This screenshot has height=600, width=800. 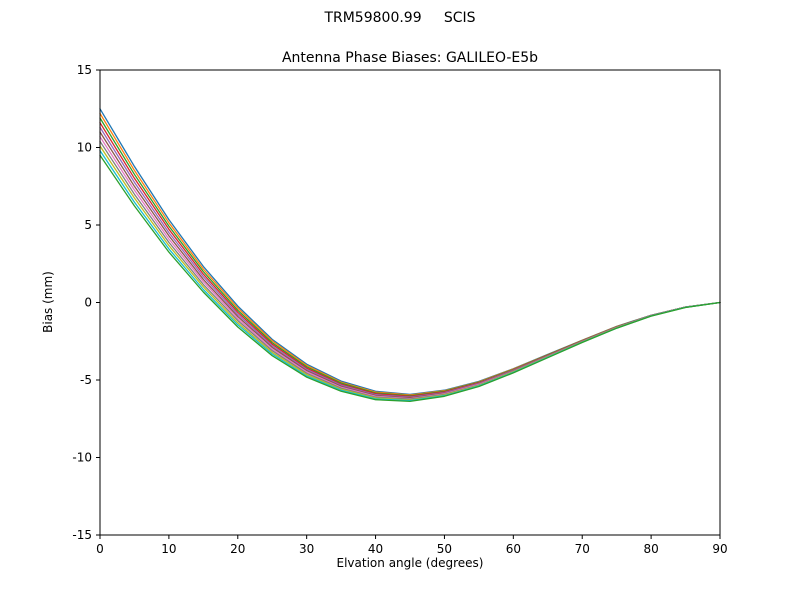 I want to click on y-tick-label: 15, so click(x=84, y=70).